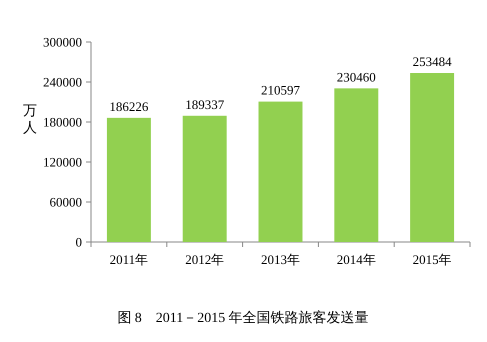 The image size is (487, 342). I want to click on y-tick-label: 180000, so click(62, 122).